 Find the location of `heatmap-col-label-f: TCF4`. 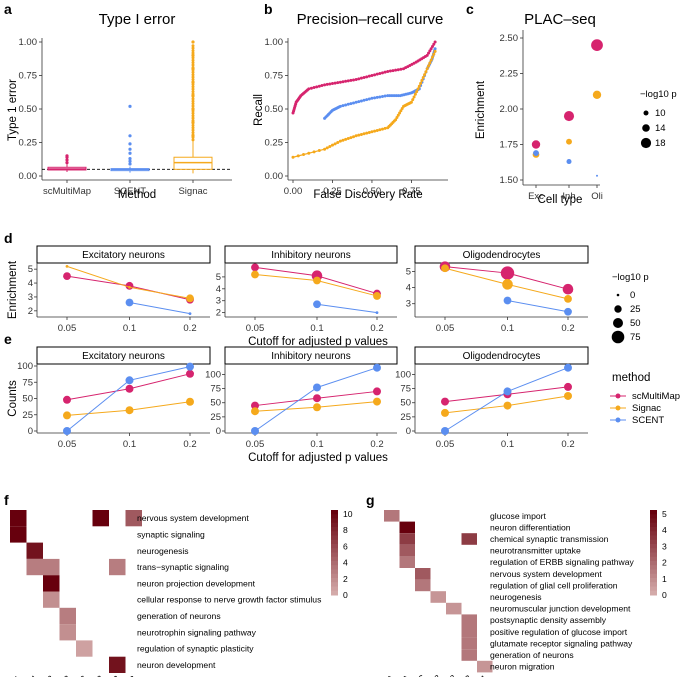

heatmap-col-label-f: TCF4 is located at coordinates (28, 675).